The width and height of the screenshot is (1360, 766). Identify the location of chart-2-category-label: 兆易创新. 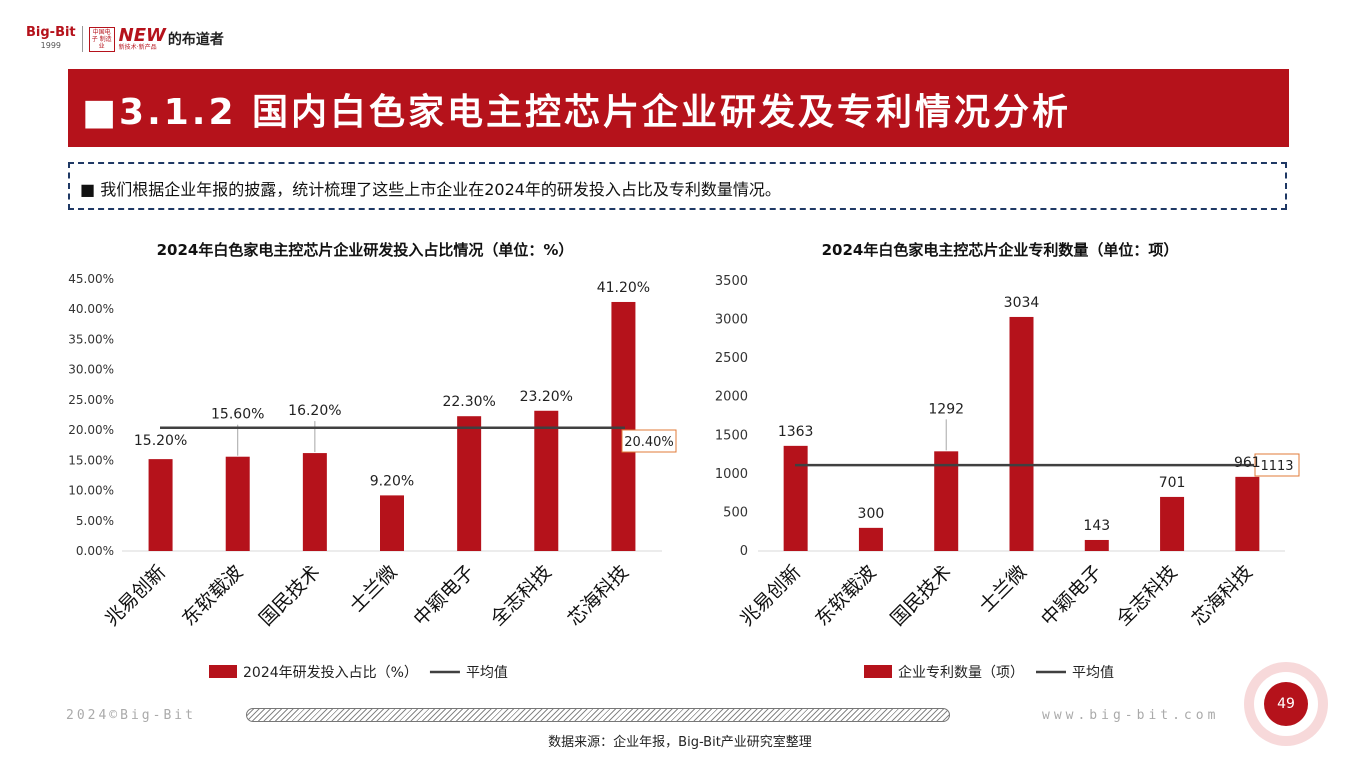
(770, 595).